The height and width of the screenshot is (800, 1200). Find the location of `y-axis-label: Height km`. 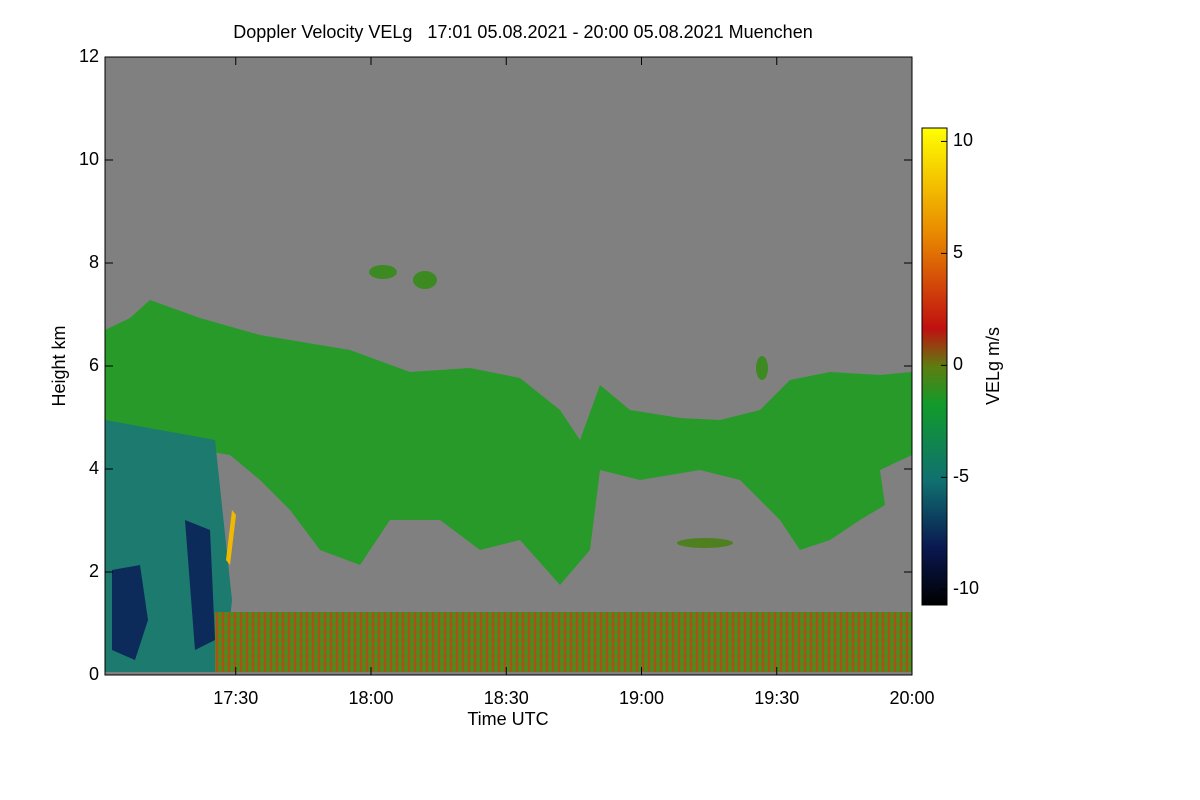

y-axis-label: Height km is located at coordinates (59, 365).